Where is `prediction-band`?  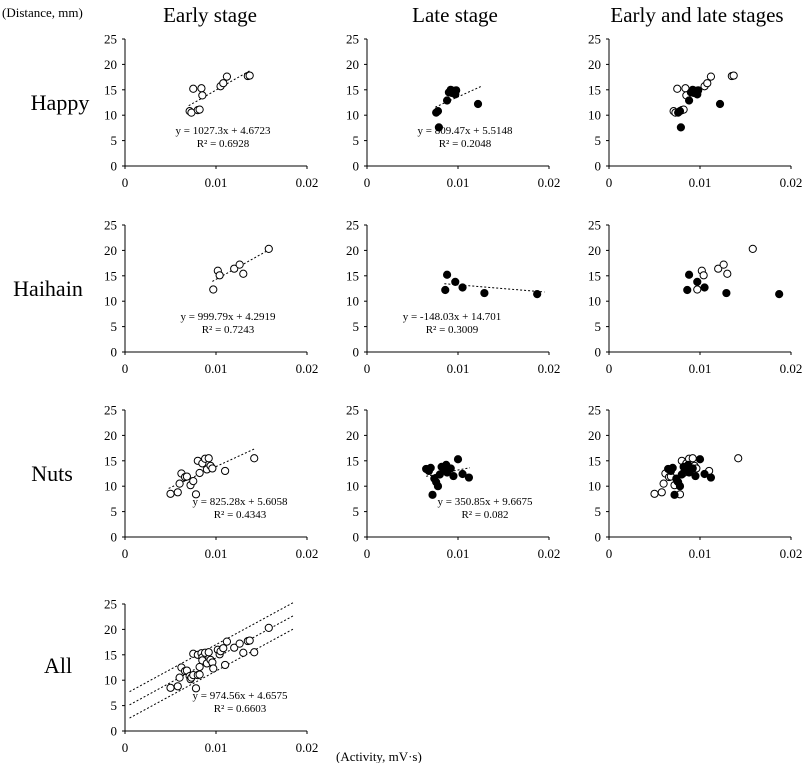
prediction-band is located at coordinates (211, 673).